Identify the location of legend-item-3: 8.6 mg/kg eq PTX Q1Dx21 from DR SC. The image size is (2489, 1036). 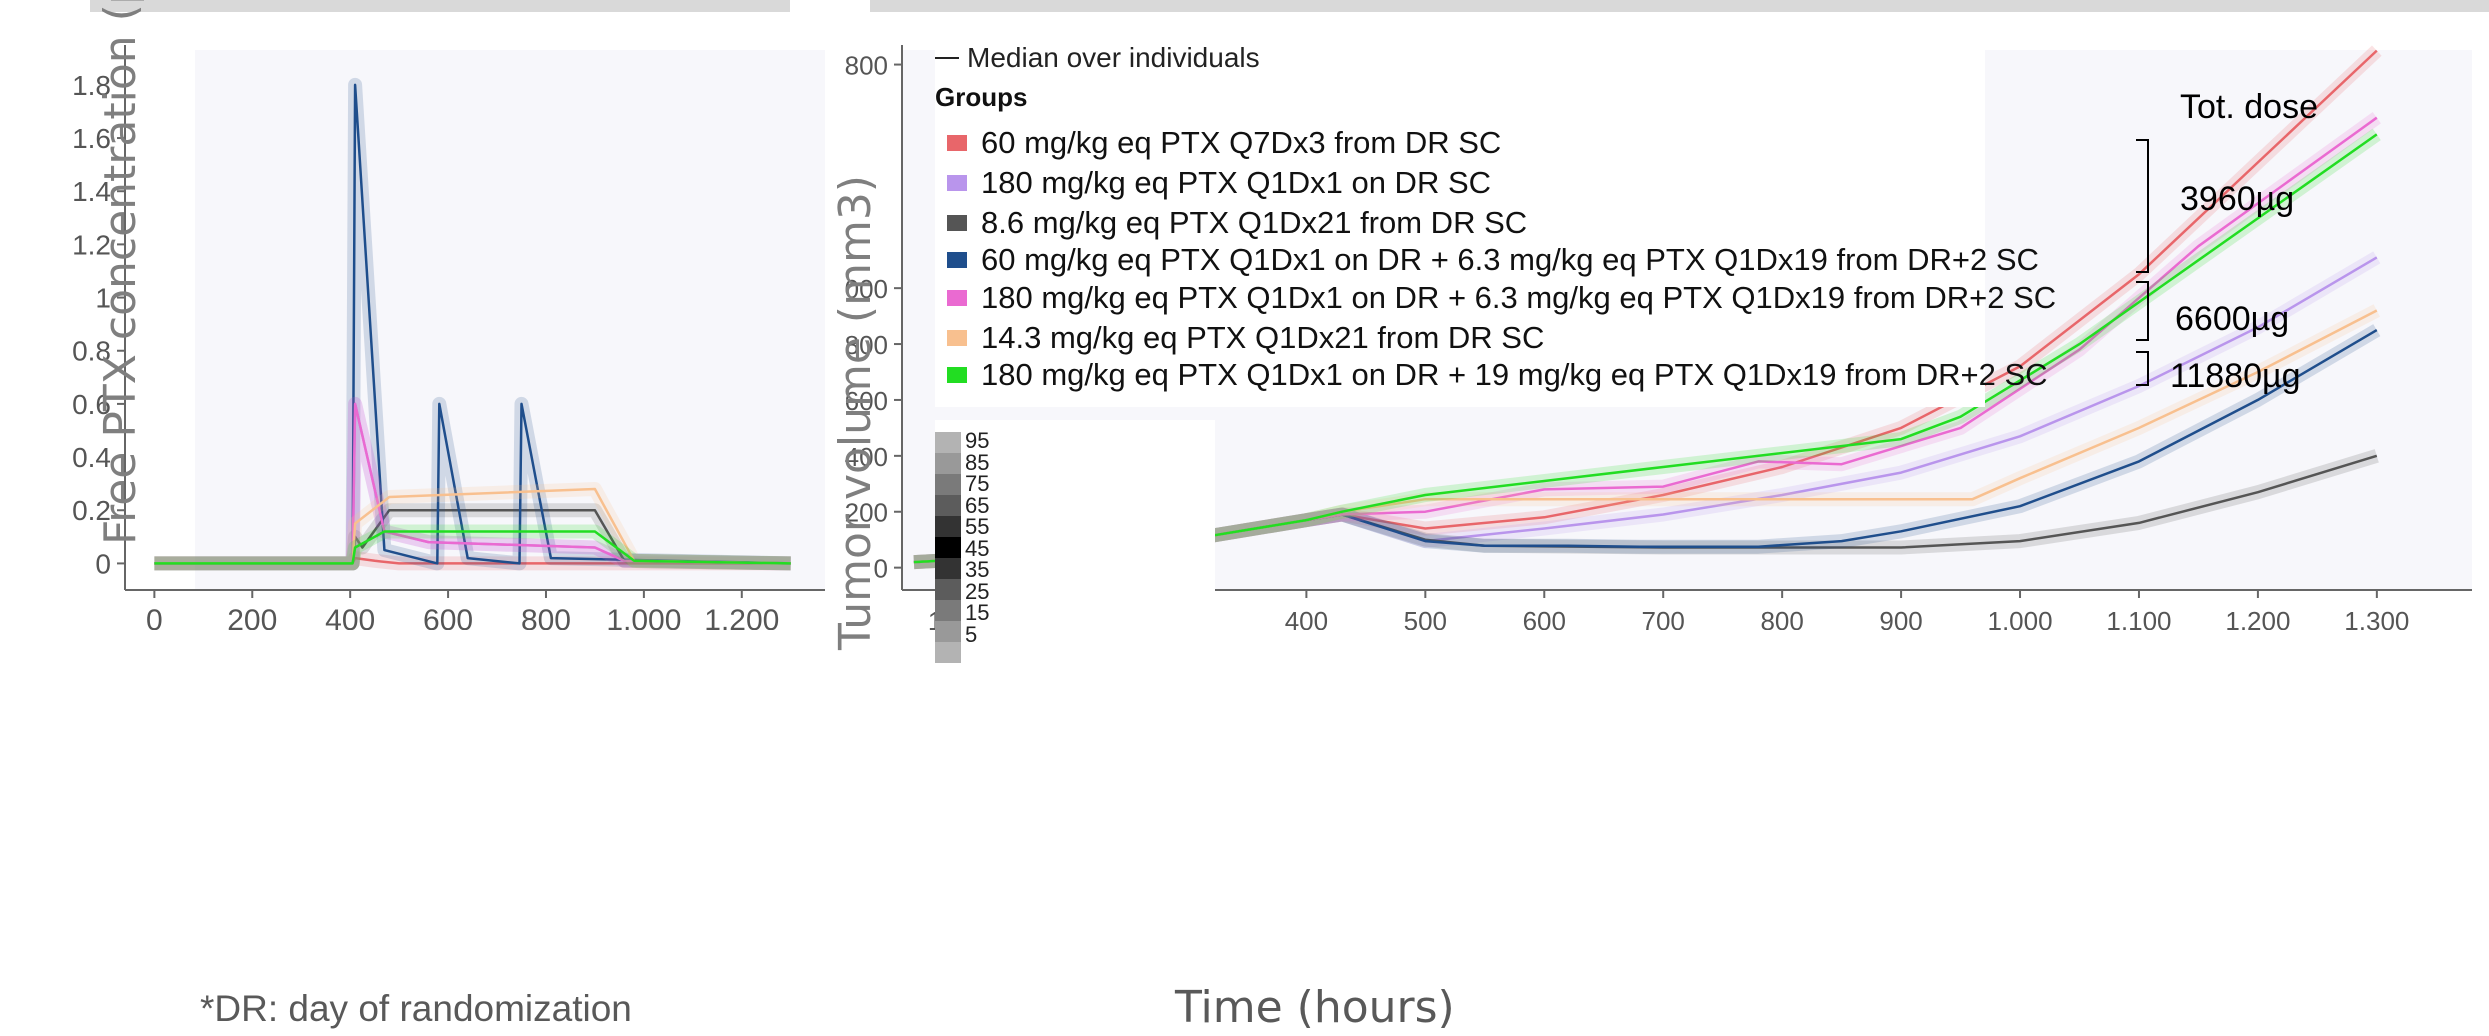
(1237, 223).